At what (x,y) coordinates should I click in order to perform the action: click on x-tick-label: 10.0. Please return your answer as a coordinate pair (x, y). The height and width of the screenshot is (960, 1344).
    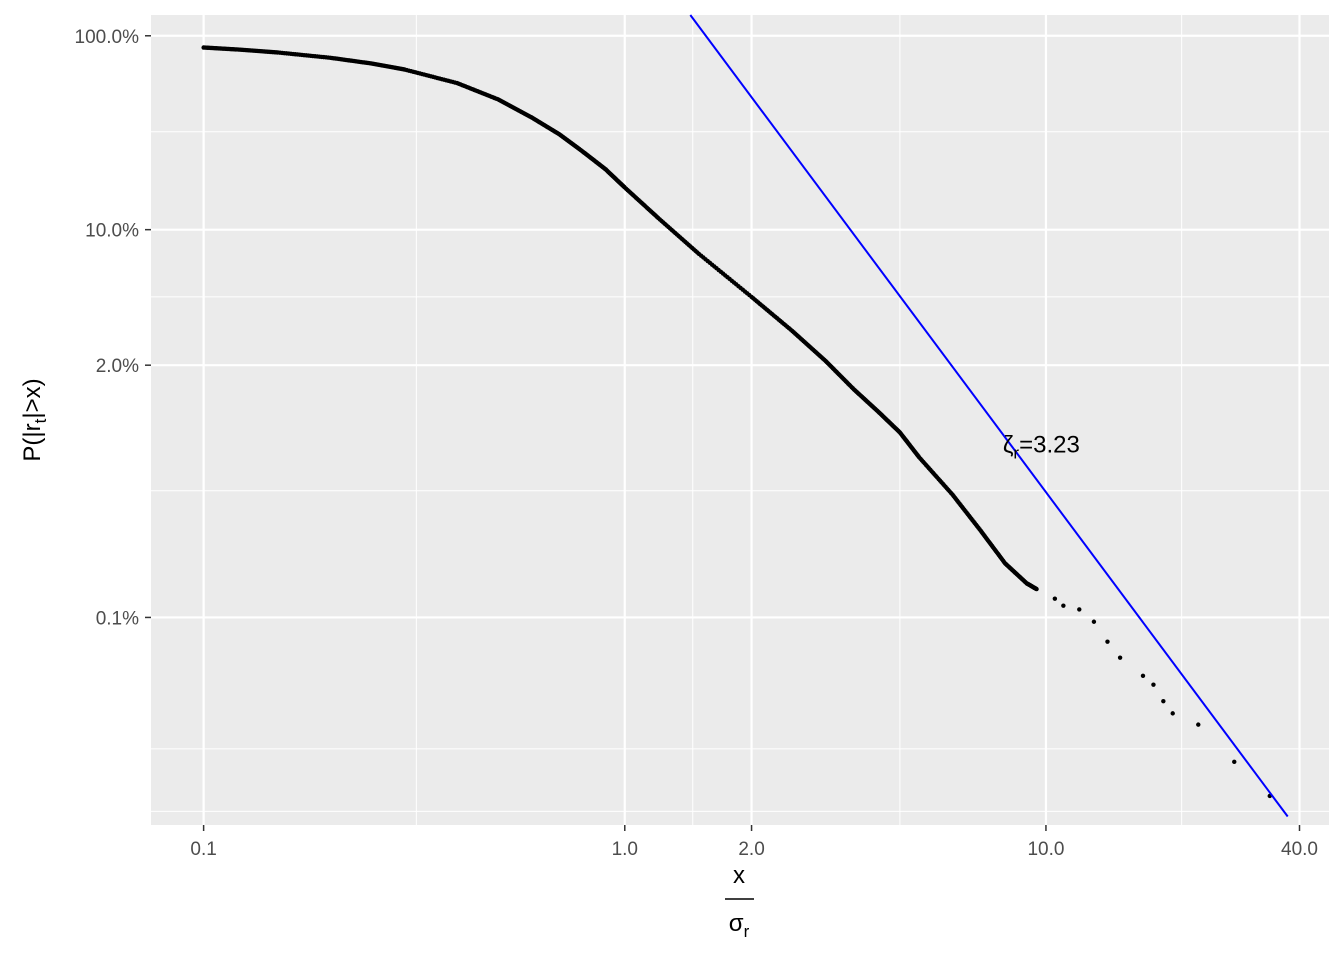
    Looking at the image, I should click on (1045, 849).